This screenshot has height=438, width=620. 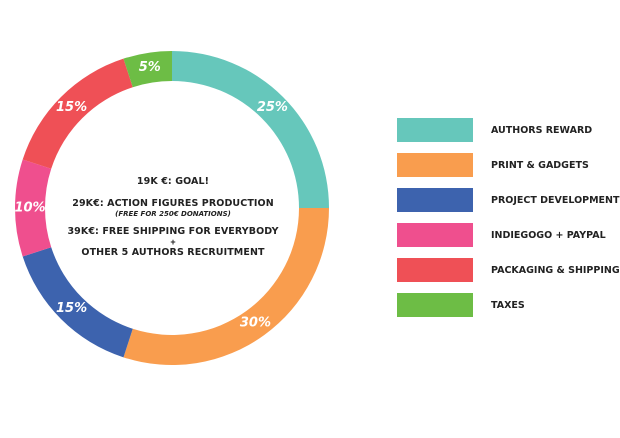 I want to click on legend-label: AUTHORS REWARD, so click(x=542, y=130).